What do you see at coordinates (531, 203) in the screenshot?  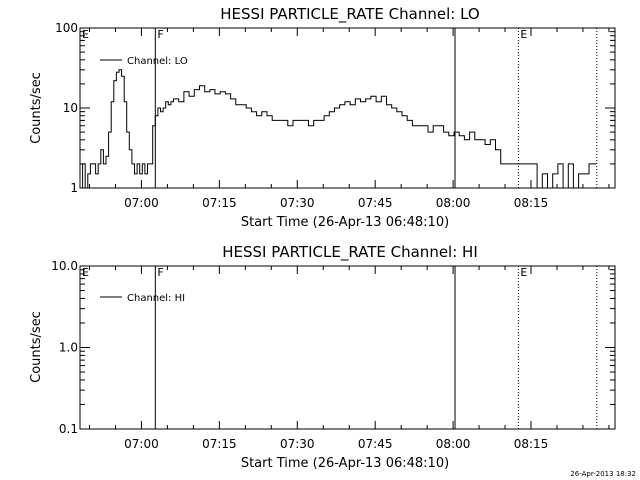 I see `lo-x-tick-label: 08:15` at bounding box center [531, 203].